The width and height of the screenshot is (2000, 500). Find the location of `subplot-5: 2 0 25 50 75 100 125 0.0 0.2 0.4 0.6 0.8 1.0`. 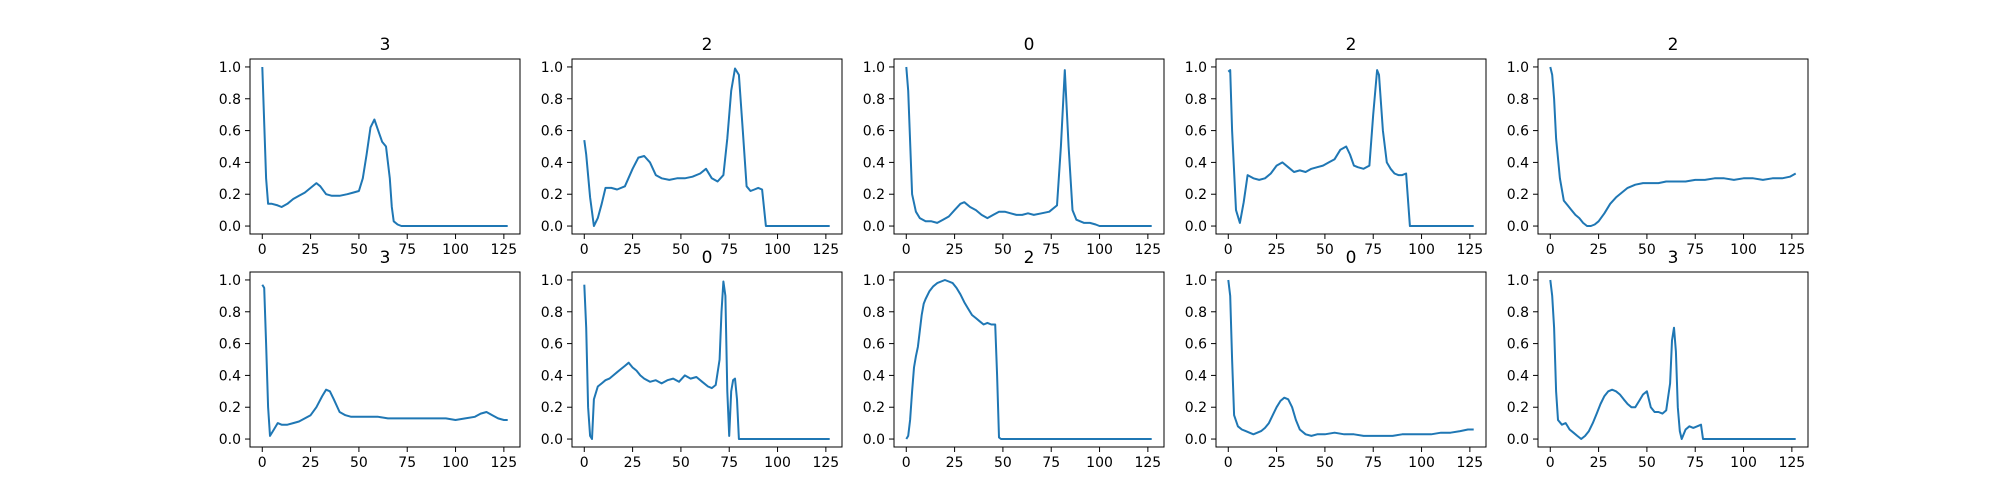

subplot-5: 2 0 25 50 75 100 125 0.0 0.2 0.4 0.6 0.8 1.0 is located at coordinates (1658, 146).